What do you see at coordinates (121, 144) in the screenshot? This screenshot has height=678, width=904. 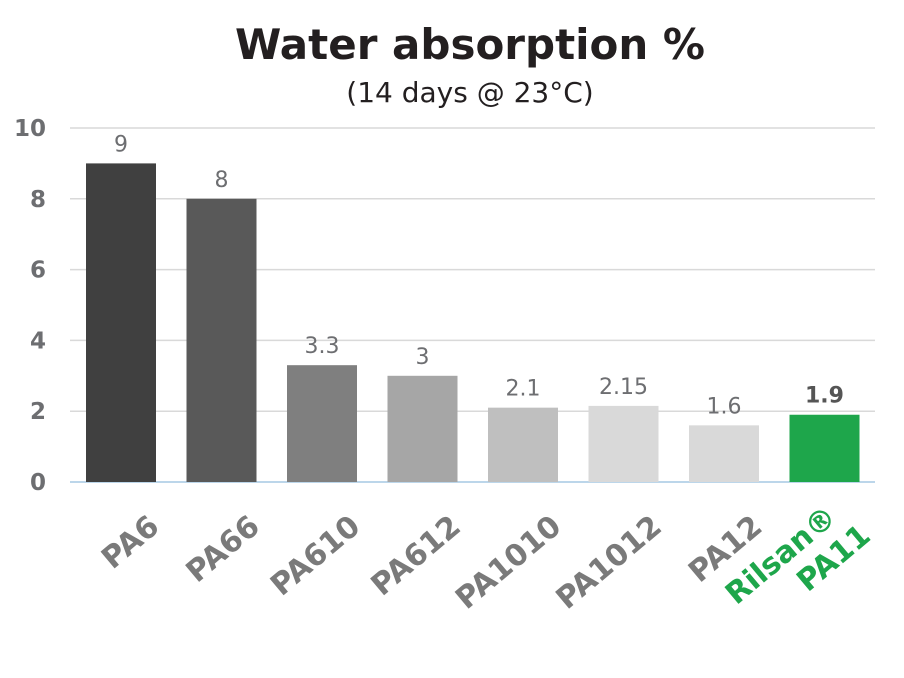 I see `data-label: 9` at bounding box center [121, 144].